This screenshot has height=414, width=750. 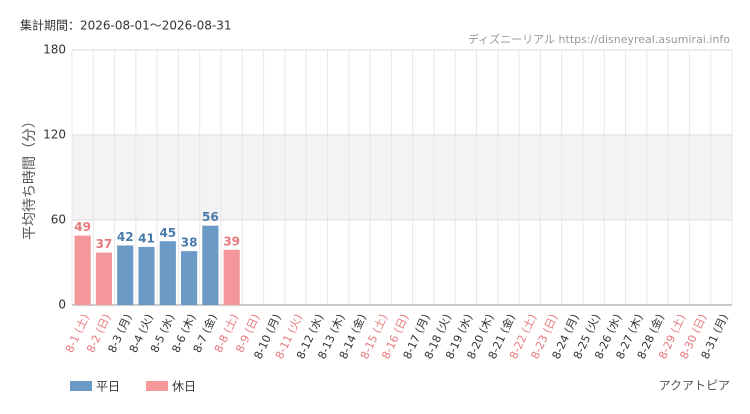 What do you see at coordinates (30, 177) in the screenshot?
I see `y-axis-label: 平均待ち時間（分）` at bounding box center [30, 177].